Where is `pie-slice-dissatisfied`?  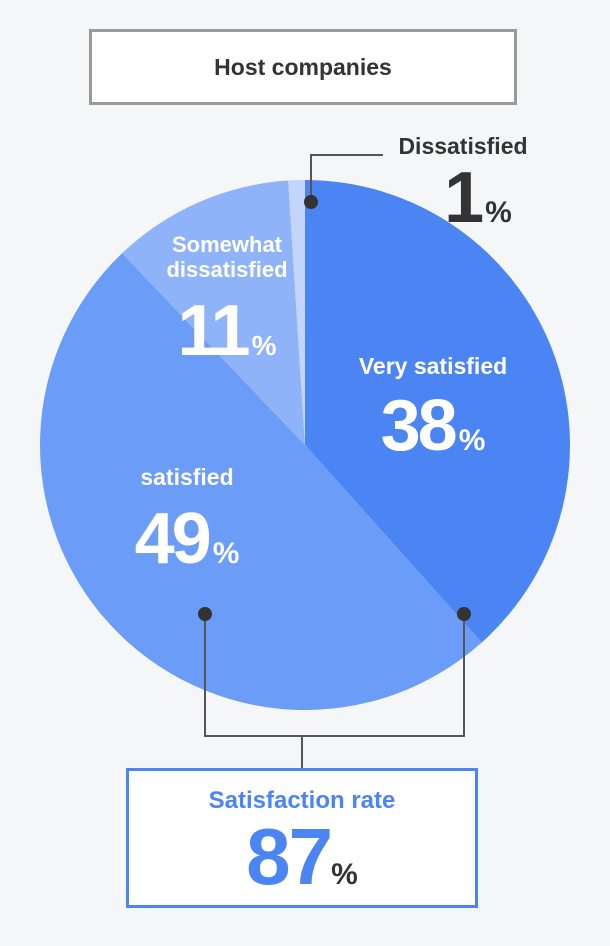 pie-slice-dissatisfied is located at coordinates (296, 312).